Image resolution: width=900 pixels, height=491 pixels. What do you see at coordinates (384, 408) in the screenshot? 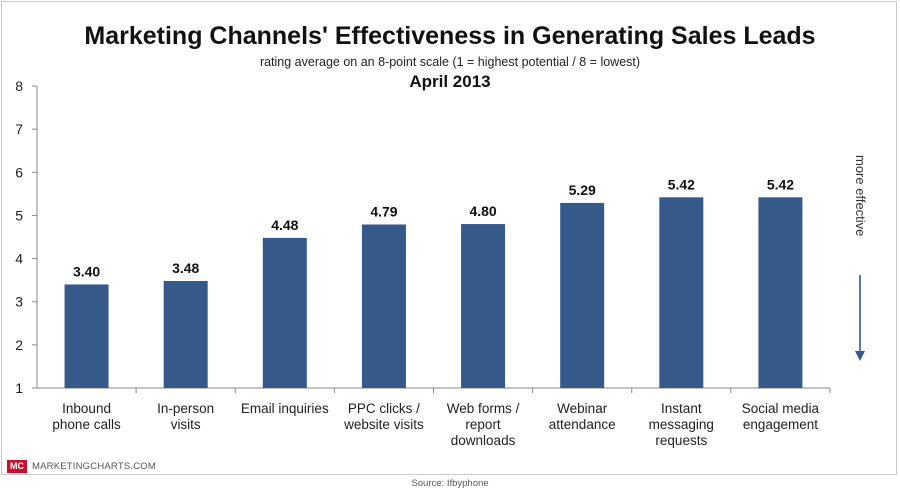
I see `x-category-label: PPC clicks /` at bounding box center [384, 408].